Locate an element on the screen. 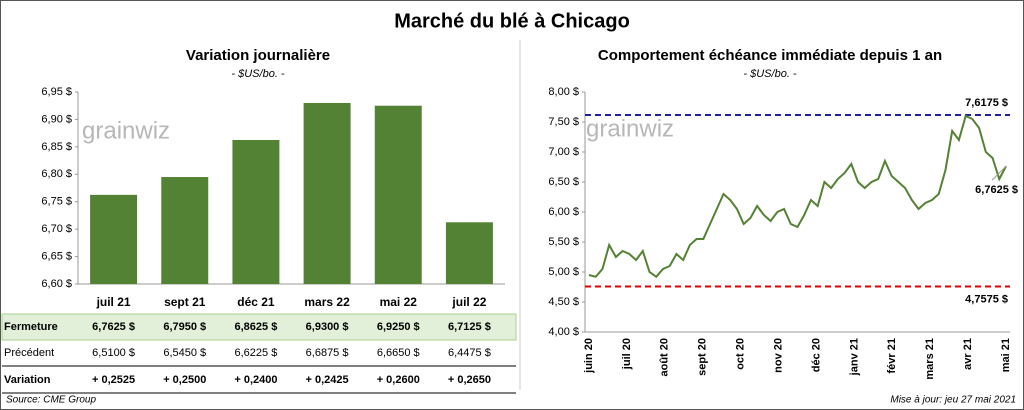 The image size is (1024, 410). table-cell: + 0,2600 is located at coordinates (398, 380).